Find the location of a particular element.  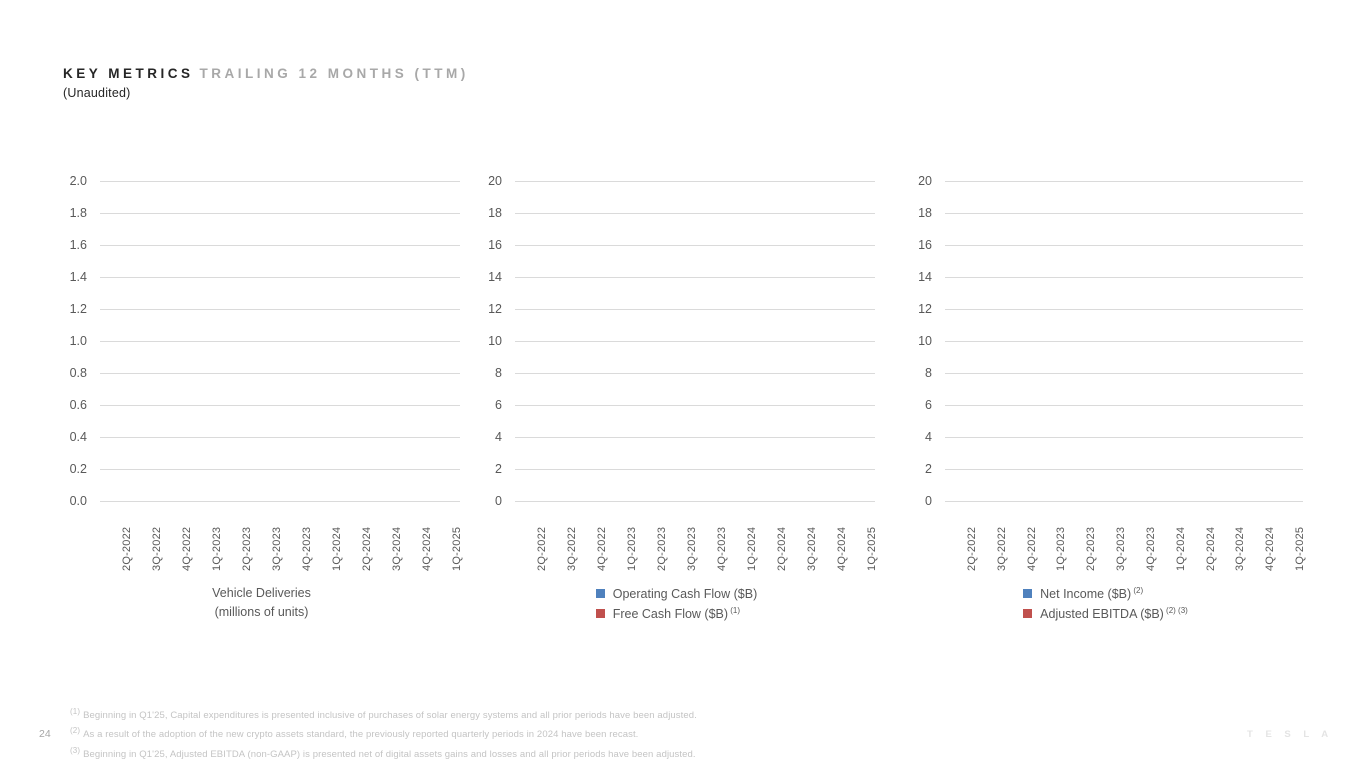

chart-title: Vehicle Deliveries (millions of units) is located at coordinates (261, 603).